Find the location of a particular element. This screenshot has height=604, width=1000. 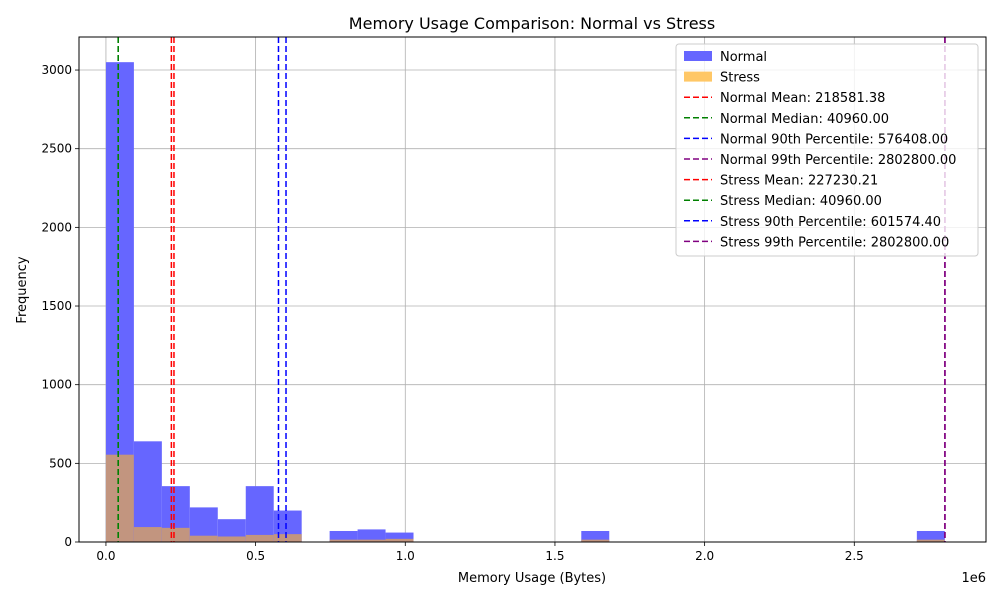

x-tick-label: 0.0 is located at coordinates (105, 556).